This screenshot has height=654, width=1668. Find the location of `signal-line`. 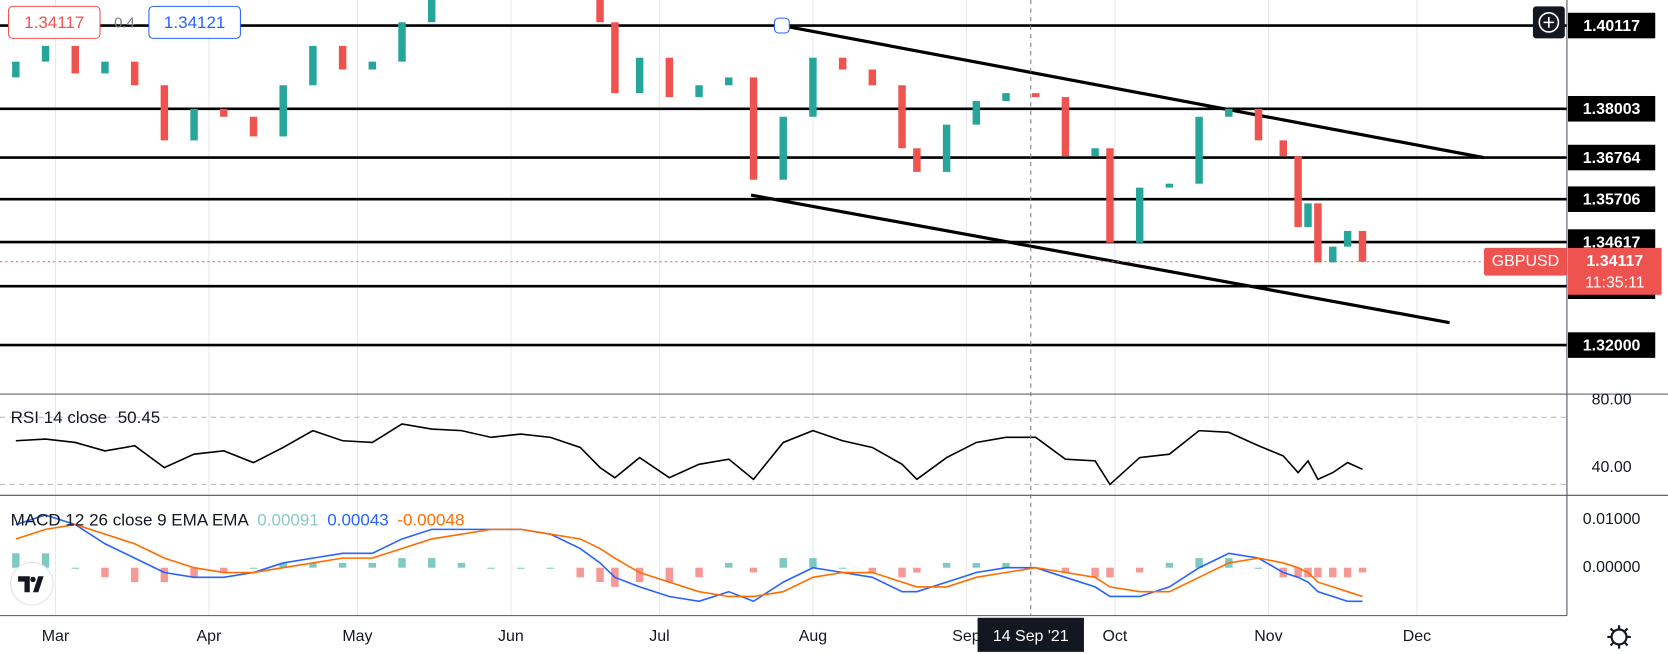

signal-line is located at coordinates (689, 560).